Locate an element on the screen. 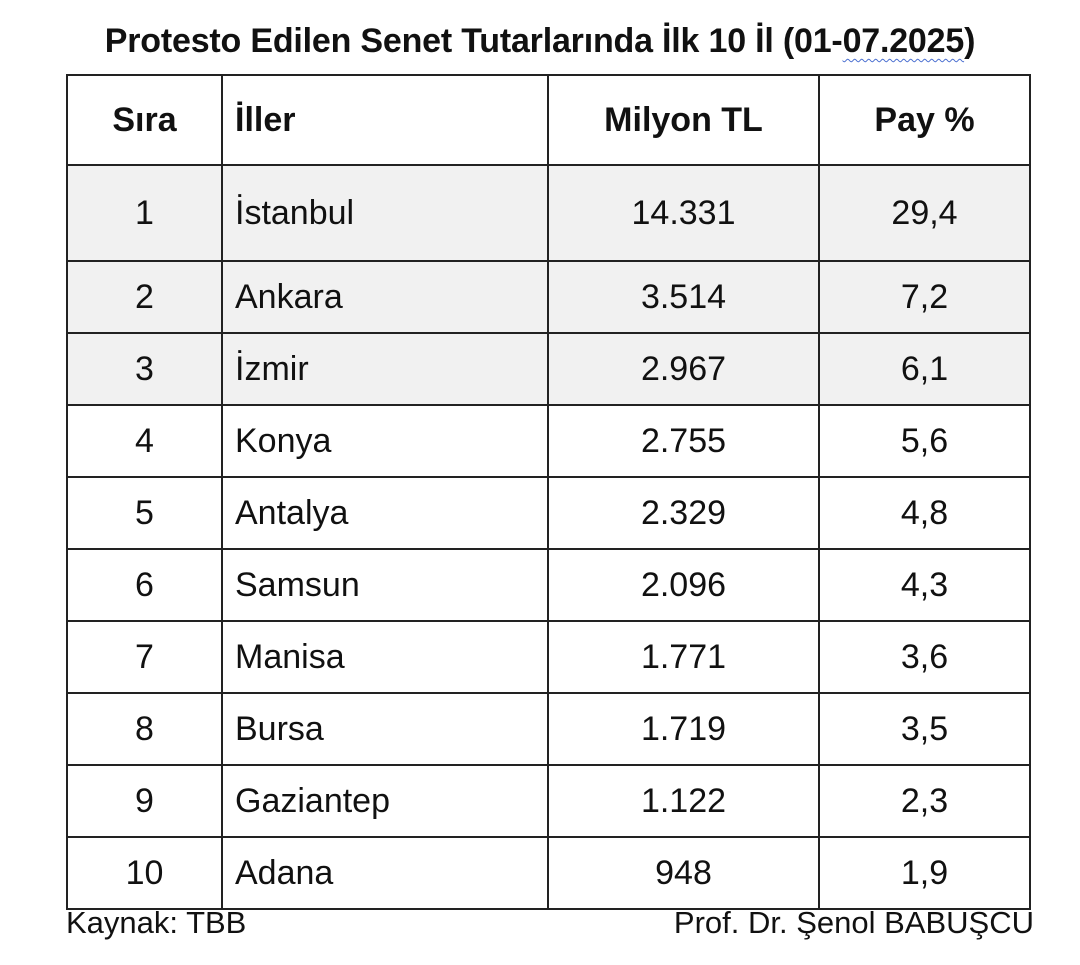 The height and width of the screenshot is (965, 1080). cell-share: 4,3 is located at coordinates (924, 585).